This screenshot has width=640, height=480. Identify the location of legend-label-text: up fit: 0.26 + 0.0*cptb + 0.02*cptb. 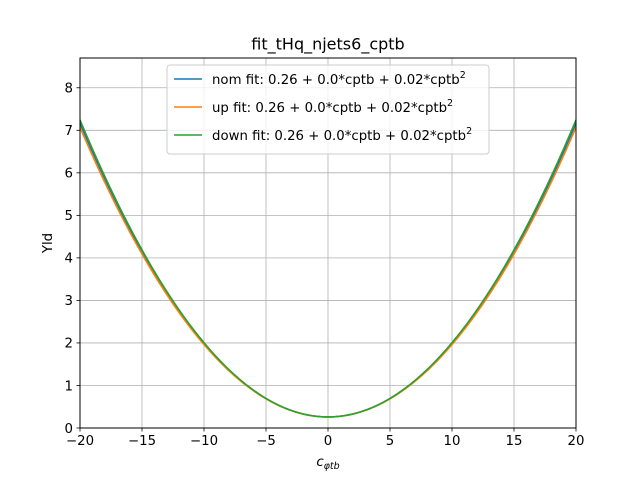
(329, 108).